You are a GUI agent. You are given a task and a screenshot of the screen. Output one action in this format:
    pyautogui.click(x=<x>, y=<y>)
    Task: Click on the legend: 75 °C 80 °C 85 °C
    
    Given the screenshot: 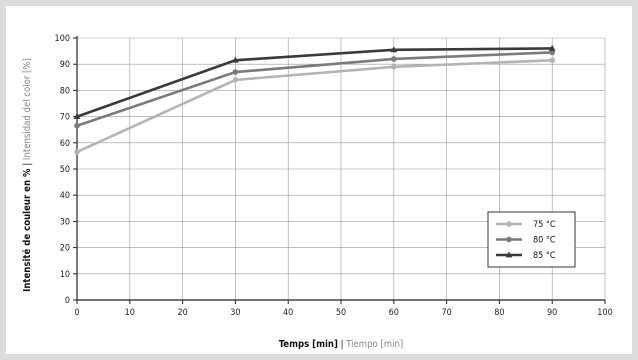 What is the action you would take?
    pyautogui.click(x=531, y=239)
    